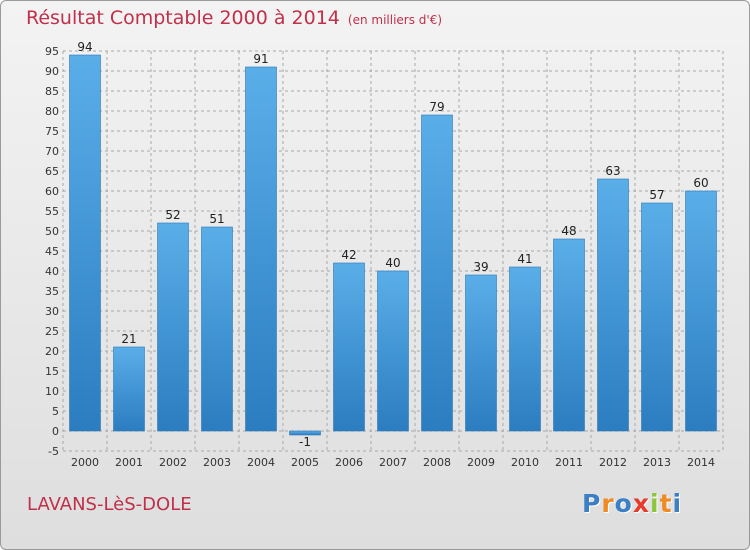 Image resolution: width=750 pixels, height=550 pixels. What do you see at coordinates (656, 195) in the screenshot?
I see `value-label: 57` at bounding box center [656, 195].